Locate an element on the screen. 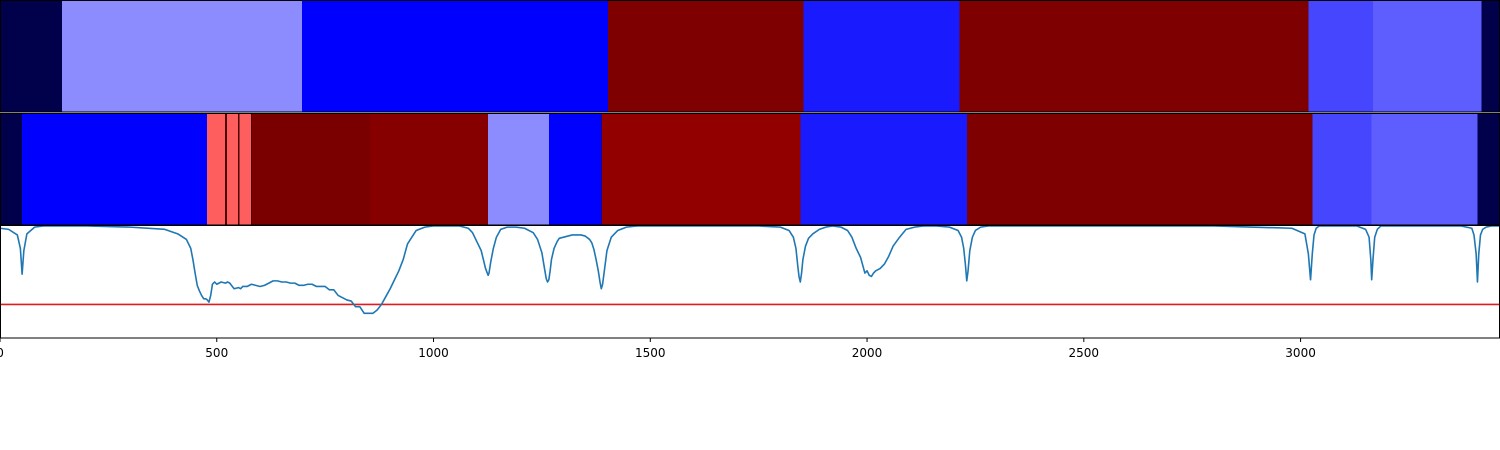 The width and height of the screenshot is (1500, 450). x-tick-label-6: 3000 is located at coordinates (1300, 353).